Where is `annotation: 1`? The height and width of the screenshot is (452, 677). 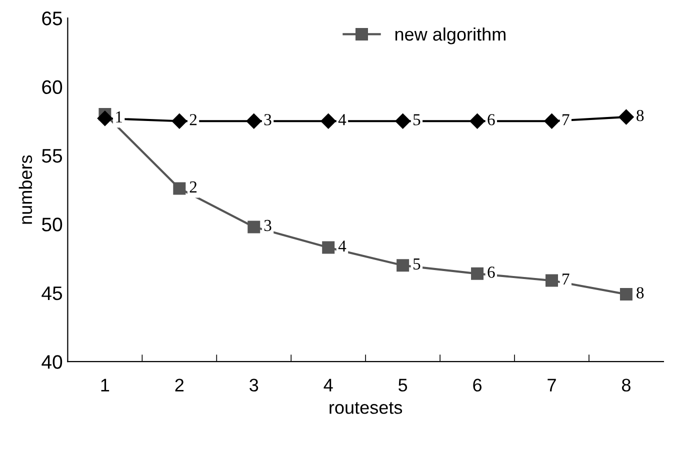
annotation: 1 is located at coordinates (119, 116).